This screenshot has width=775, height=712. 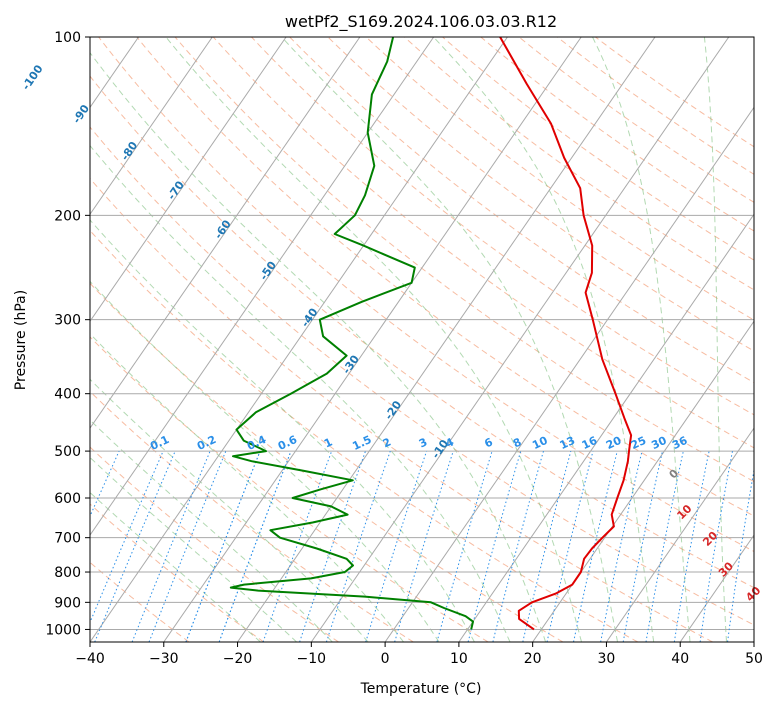 What do you see at coordinates (312, 659) in the screenshot?
I see `x-tick-label: −10` at bounding box center [312, 659].